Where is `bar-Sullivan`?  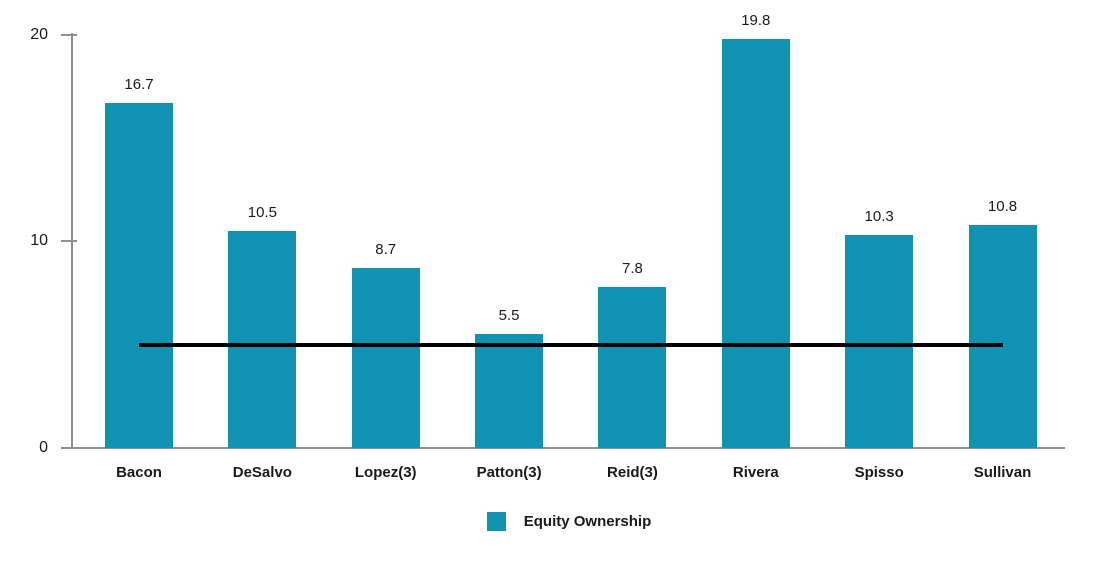
bar-Sullivan is located at coordinates (1002, 336).